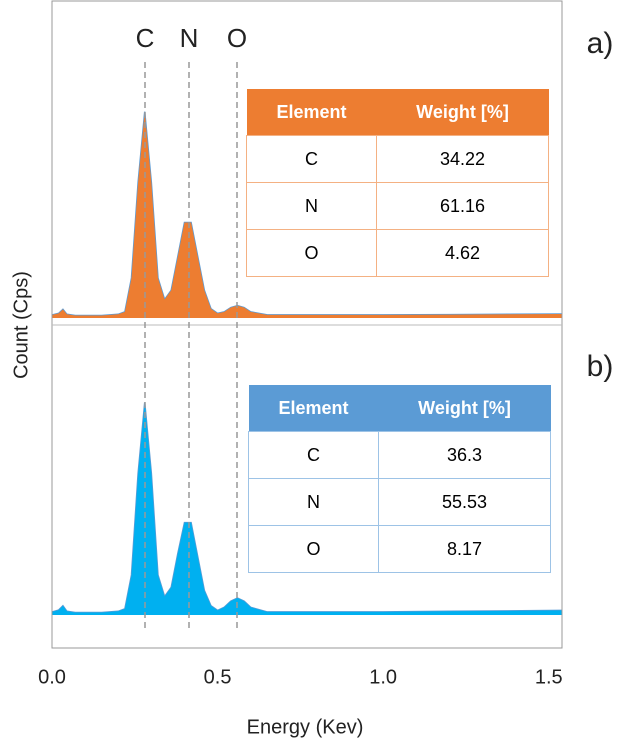  What do you see at coordinates (383, 677) in the screenshot?
I see `x-tick-label: 1.0` at bounding box center [383, 677].